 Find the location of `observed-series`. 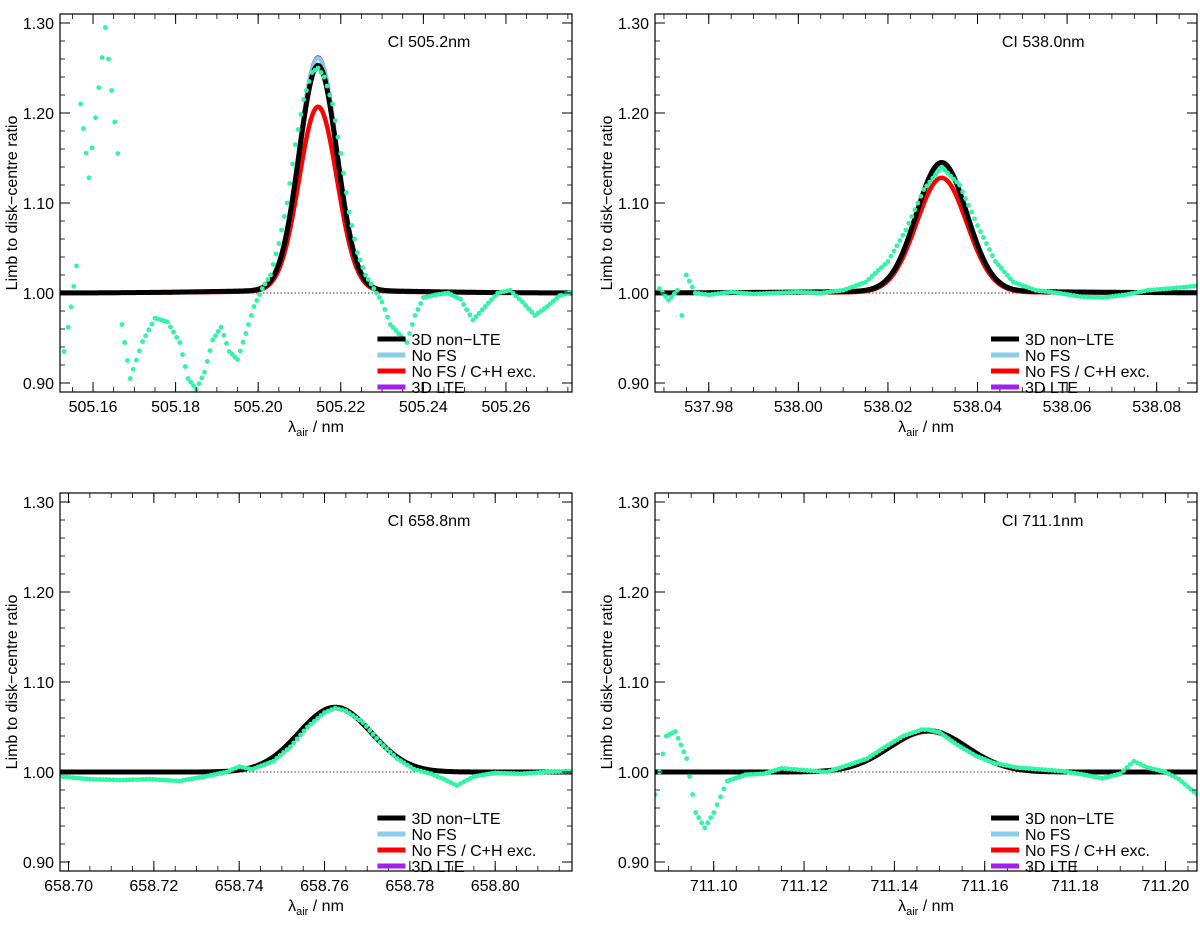

observed-series is located at coordinates (927, 241).